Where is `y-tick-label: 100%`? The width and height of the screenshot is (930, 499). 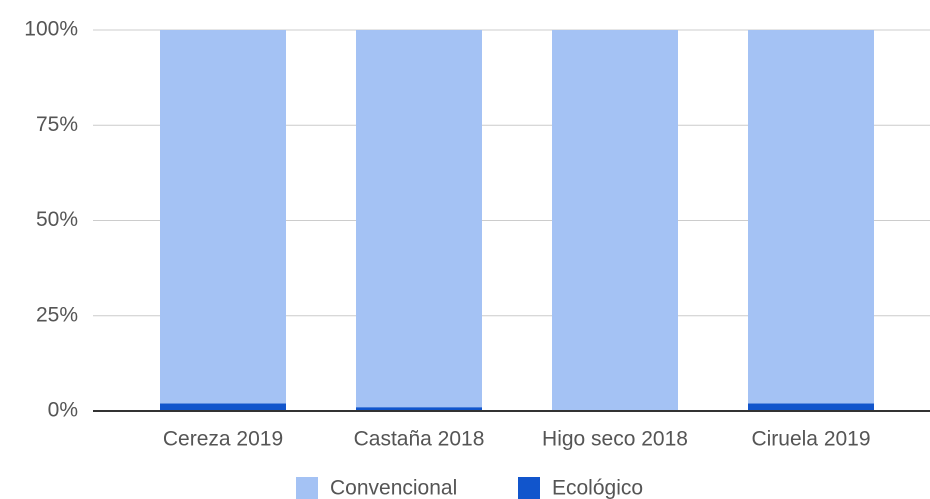 y-tick-label: 100% is located at coordinates (51, 29).